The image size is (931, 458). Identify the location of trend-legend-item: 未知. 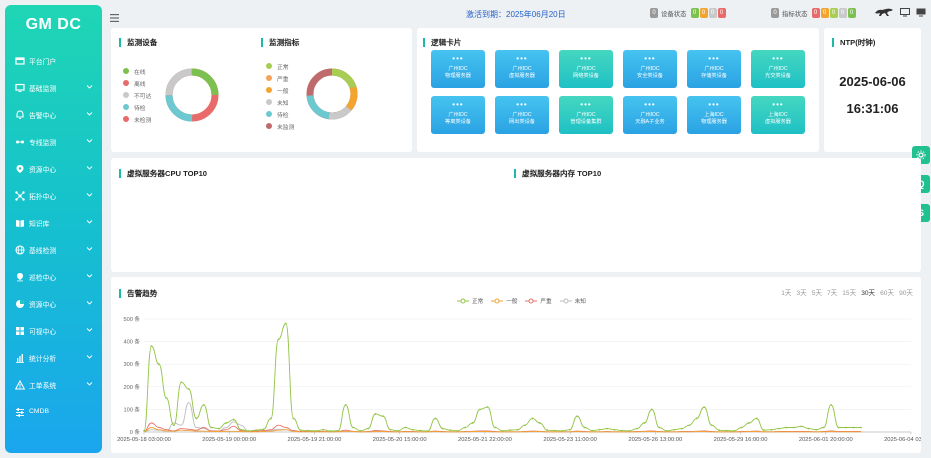
(572, 301).